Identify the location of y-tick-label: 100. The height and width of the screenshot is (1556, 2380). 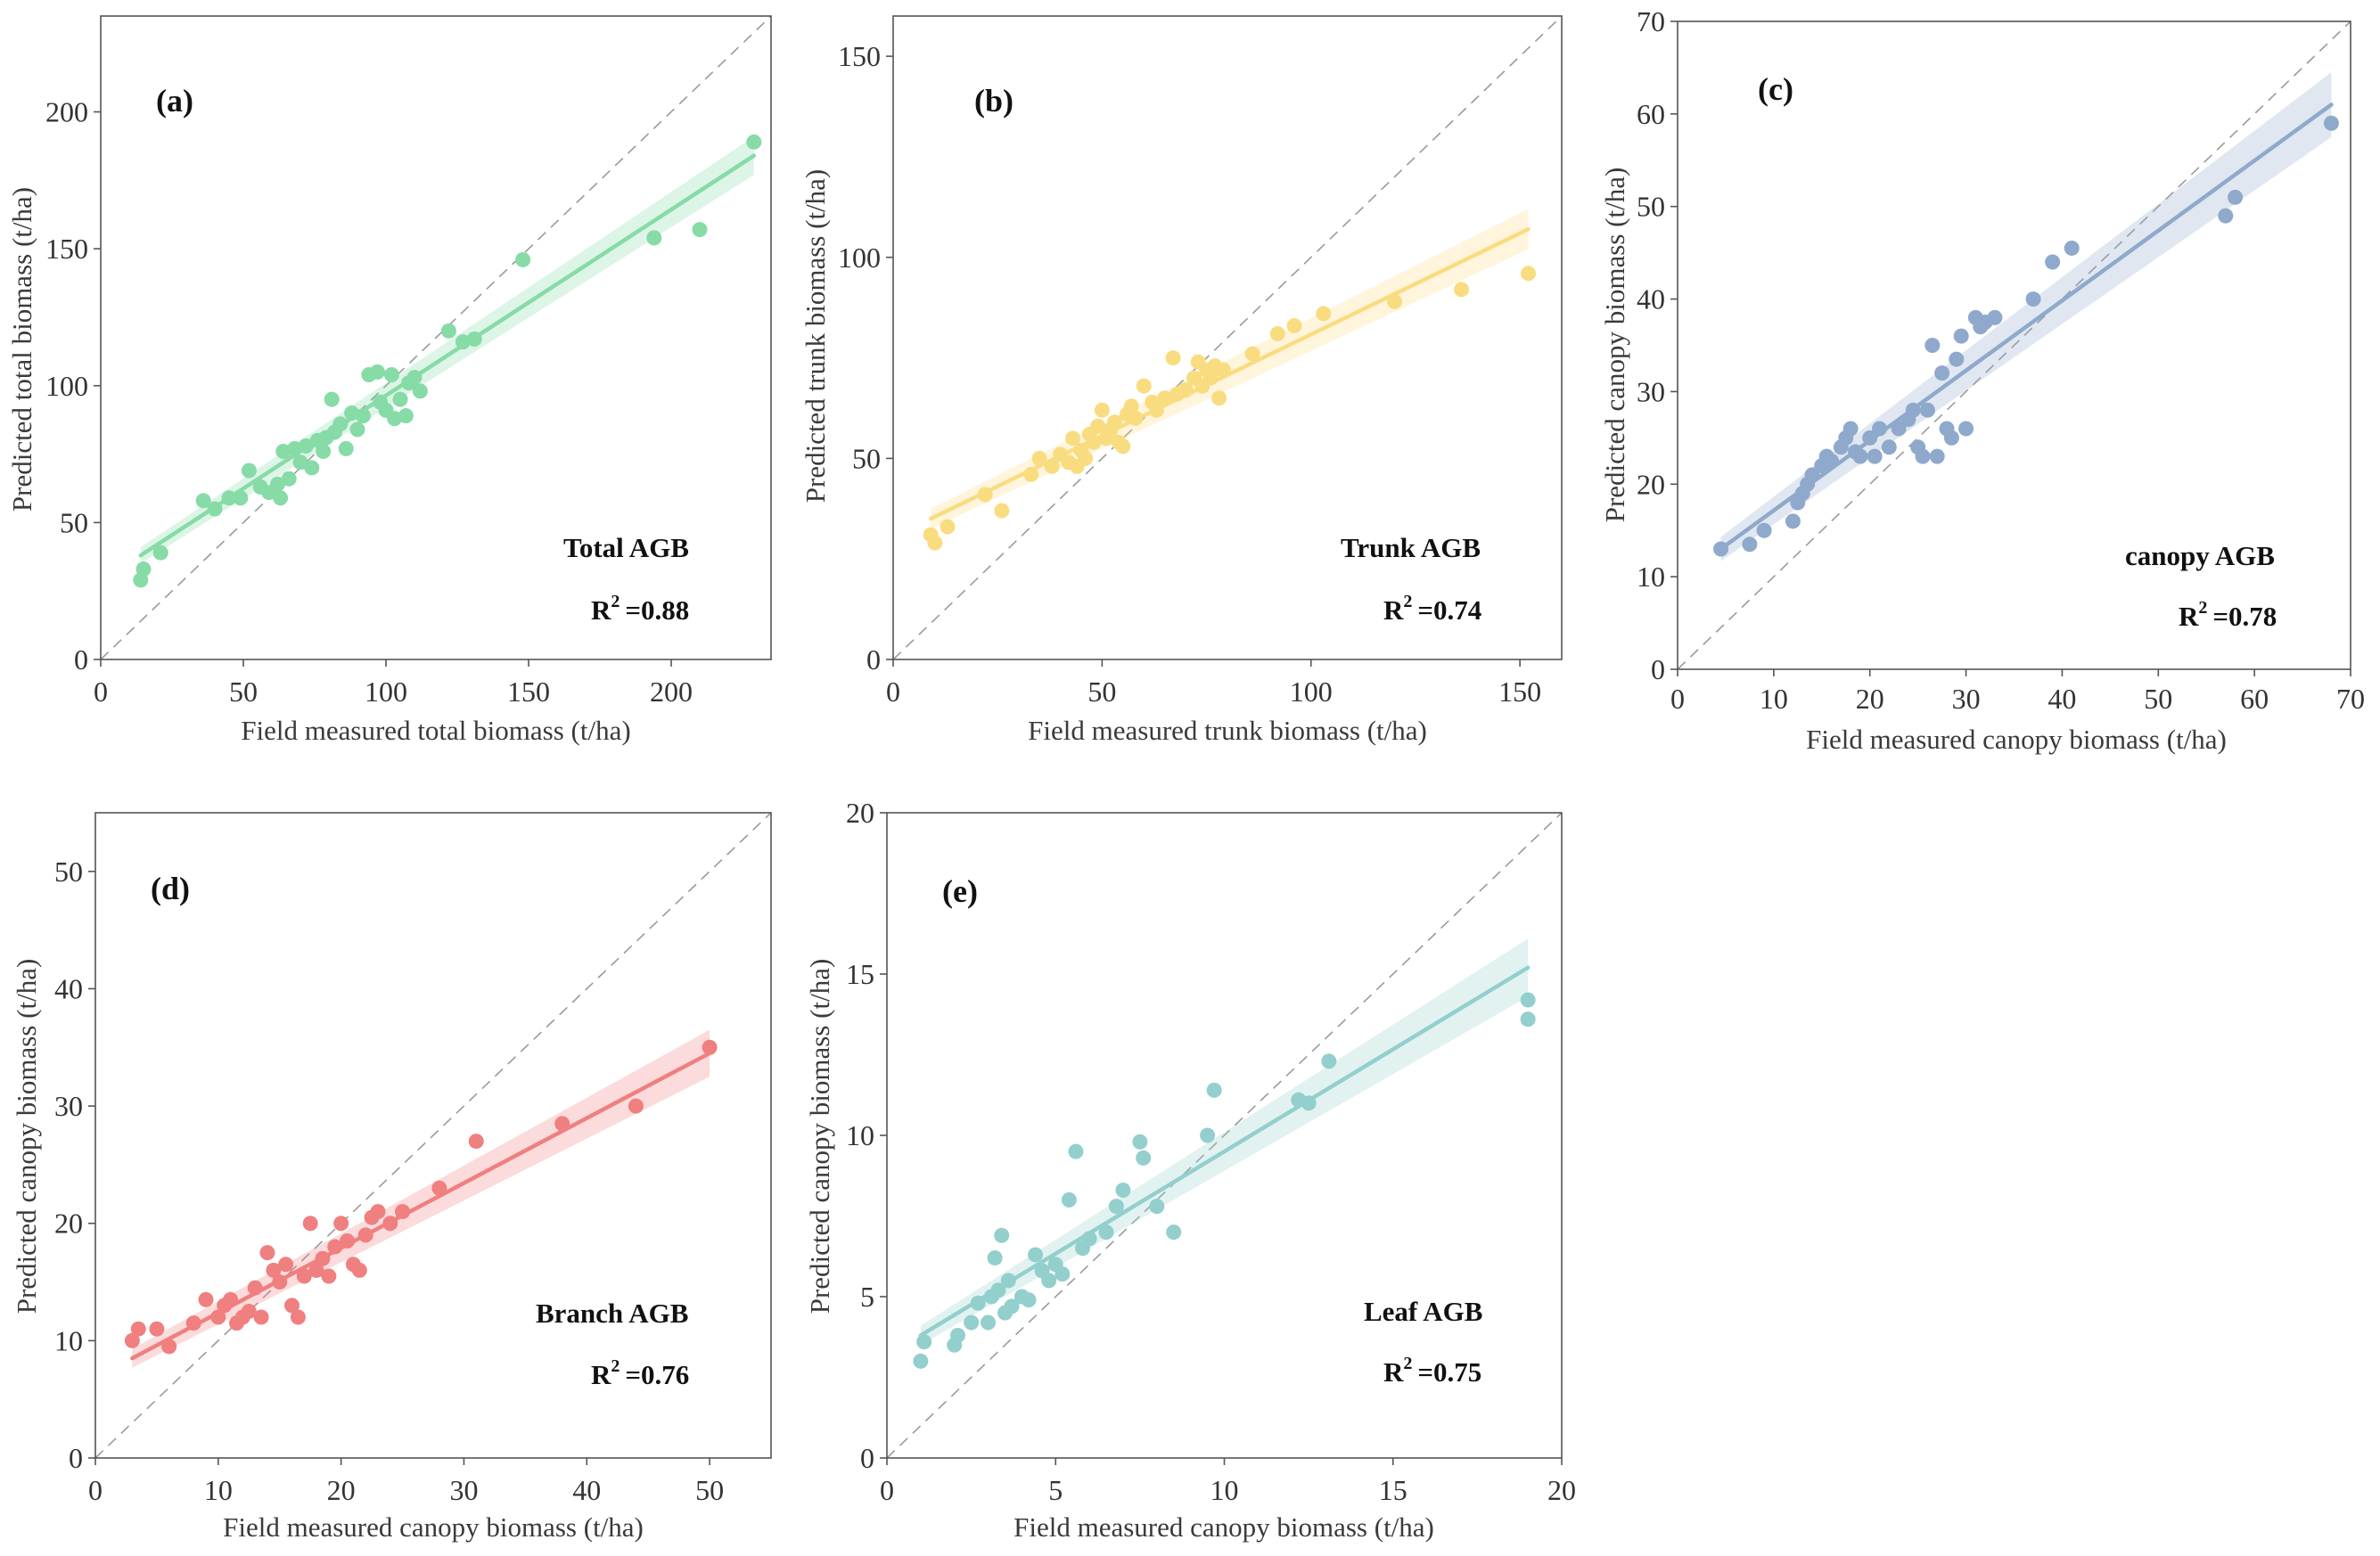
(66, 386).